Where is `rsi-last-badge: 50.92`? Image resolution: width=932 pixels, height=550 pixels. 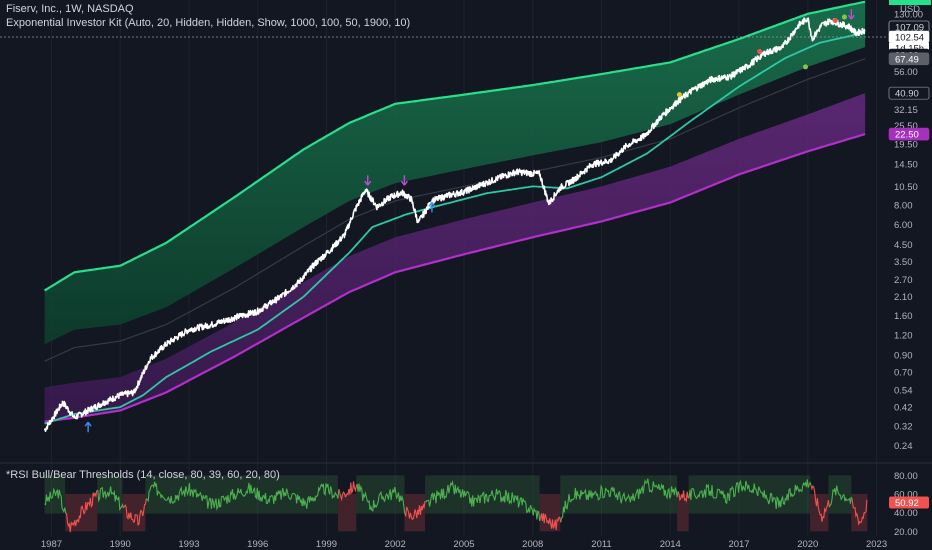
rsi-last-badge: 50.92 is located at coordinates (909, 502).